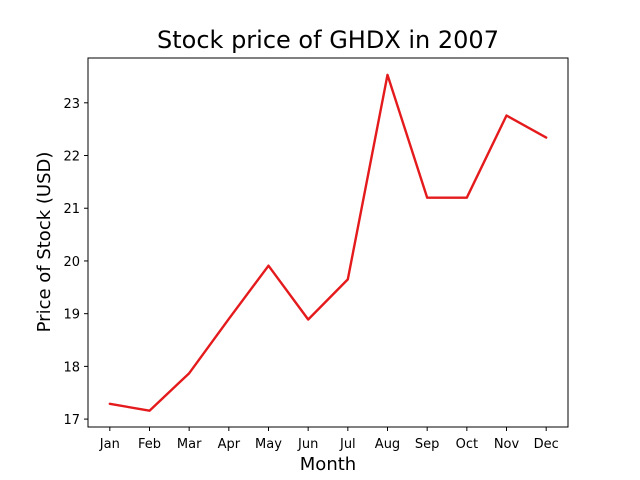 This screenshot has width=640, height=480. What do you see at coordinates (507, 444) in the screenshot?
I see `x-tick-label: Nov` at bounding box center [507, 444].